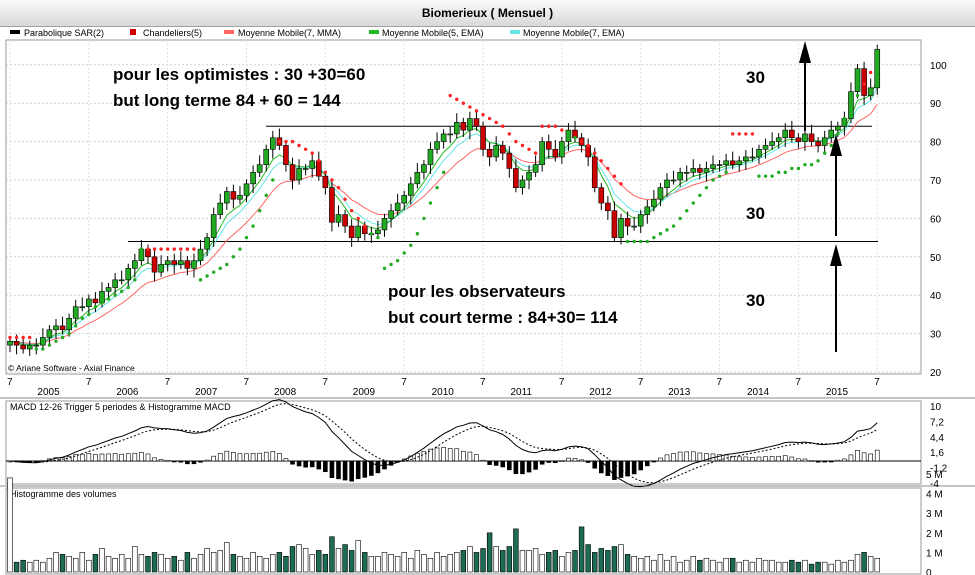 The height and width of the screenshot is (575, 975). What do you see at coordinates (64, 33) in the screenshot?
I see `legend-label-sar: Parabolique SAR(2)` at bounding box center [64, 33].